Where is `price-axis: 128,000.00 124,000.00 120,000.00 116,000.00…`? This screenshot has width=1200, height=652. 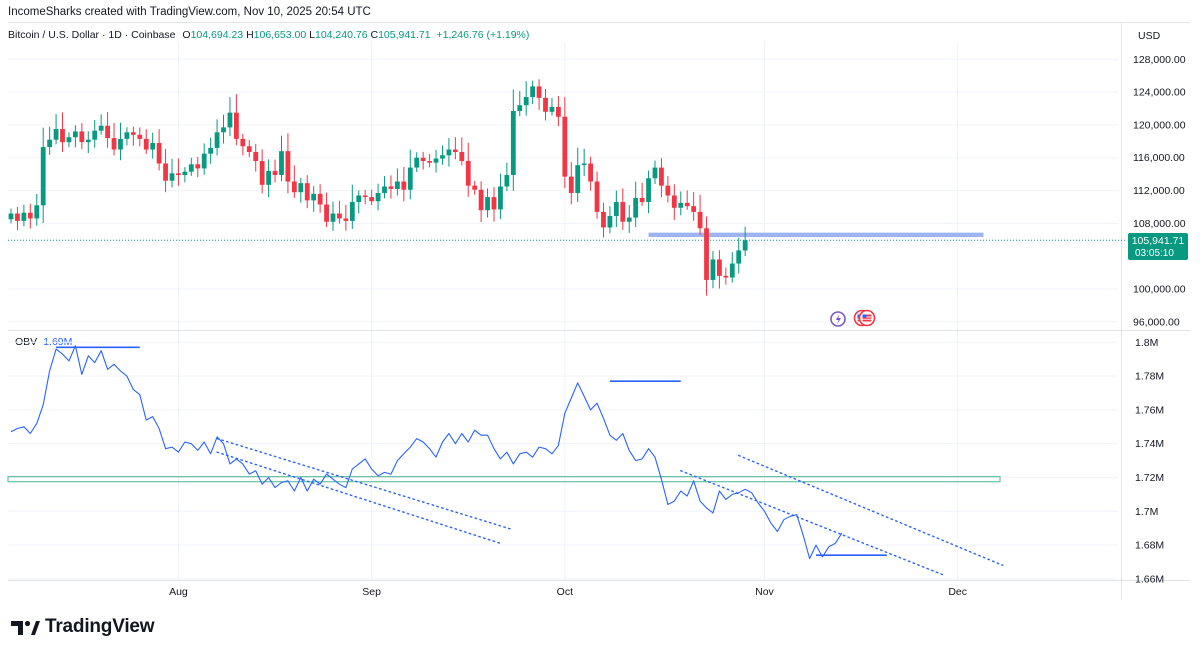 price-axis: 128,000.00 124,000.00 120,000.00 116,000.00… is located at coordinates (1159, 191).